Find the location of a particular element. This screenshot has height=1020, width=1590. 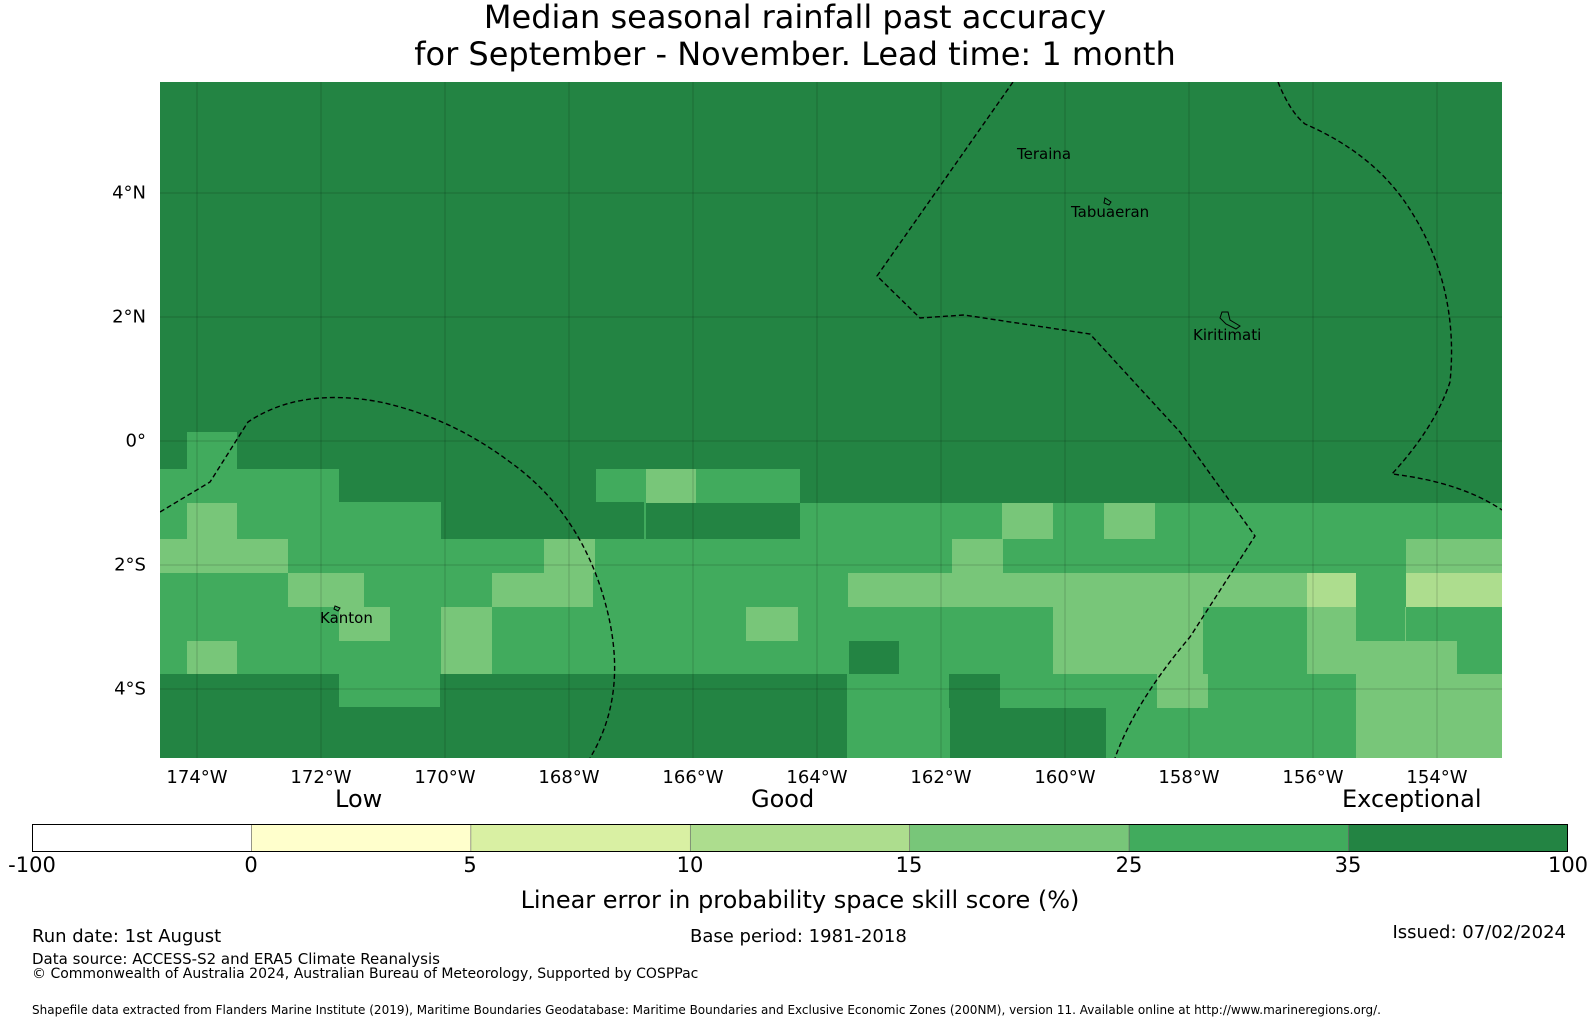

lon-label: 162°W is located at coordinates (941, 777).